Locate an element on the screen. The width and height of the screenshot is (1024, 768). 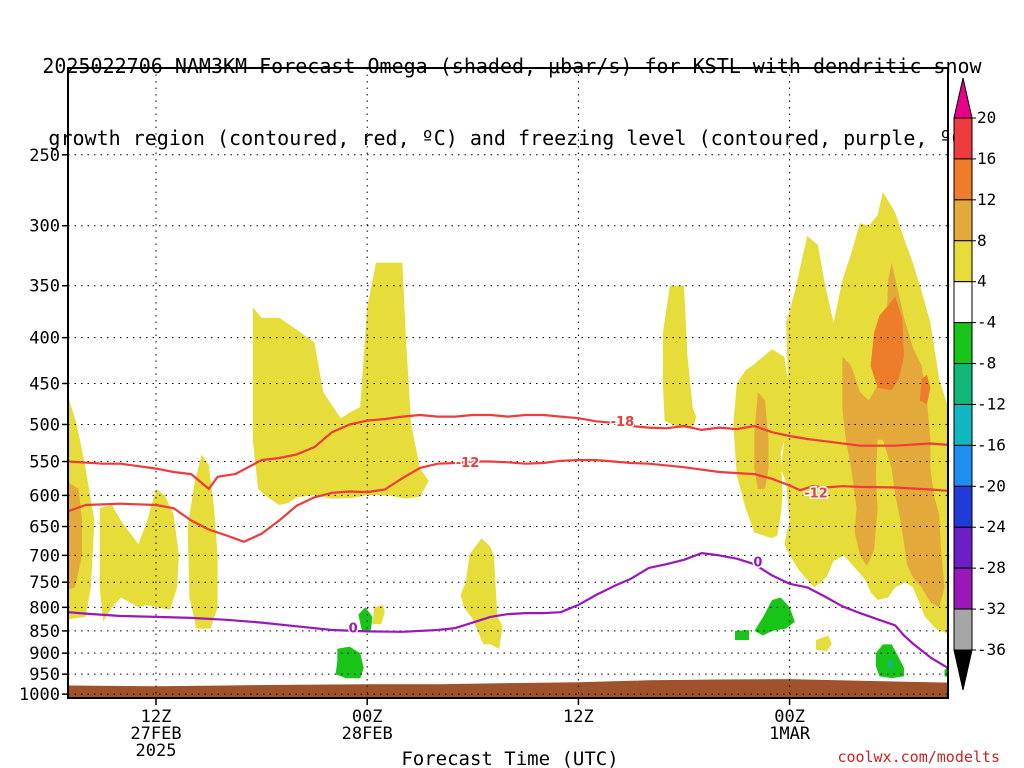
colorbar-bottom-arrow is located at coordinates (963, 670).